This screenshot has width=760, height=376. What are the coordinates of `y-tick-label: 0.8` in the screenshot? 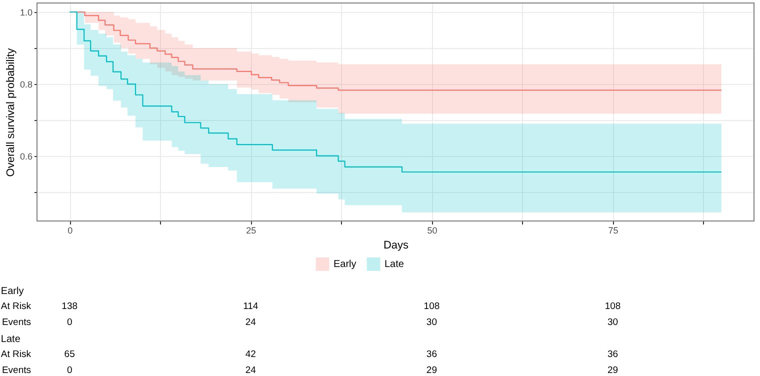 It's located at (26, 85).